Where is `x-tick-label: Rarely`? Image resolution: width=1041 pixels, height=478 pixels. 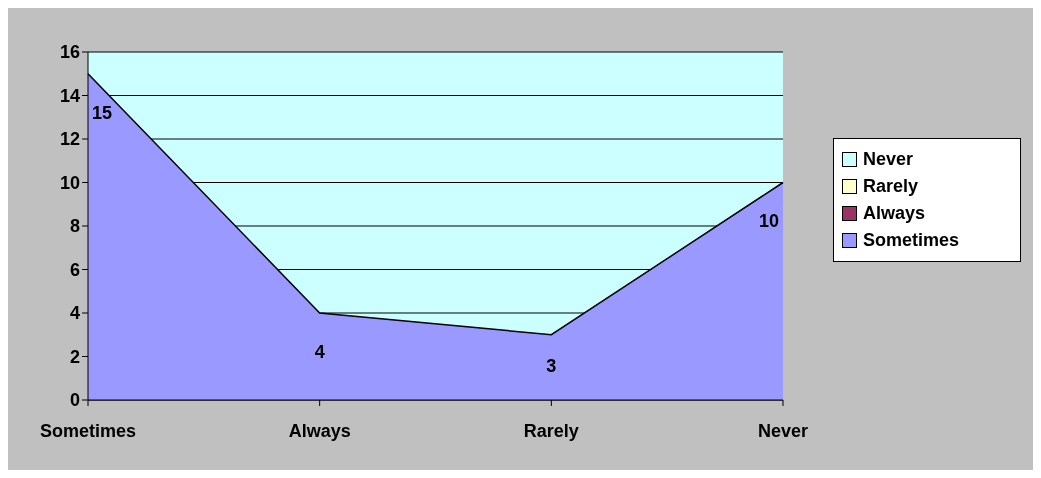 x-tick-label: Rarely is located at coordinates (551, 430).